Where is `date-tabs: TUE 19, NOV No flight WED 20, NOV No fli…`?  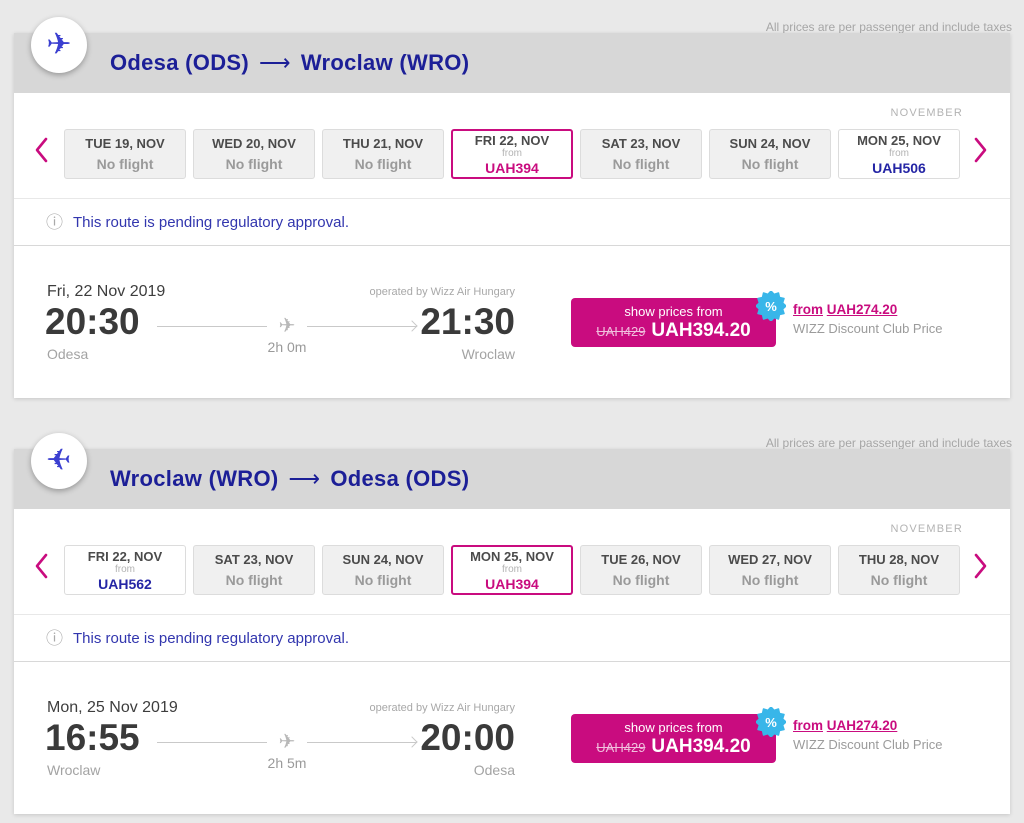 date-tabs: TUE 19, NOV No flight WED 20, NOV No fli… is located at coordinates (512, 154).